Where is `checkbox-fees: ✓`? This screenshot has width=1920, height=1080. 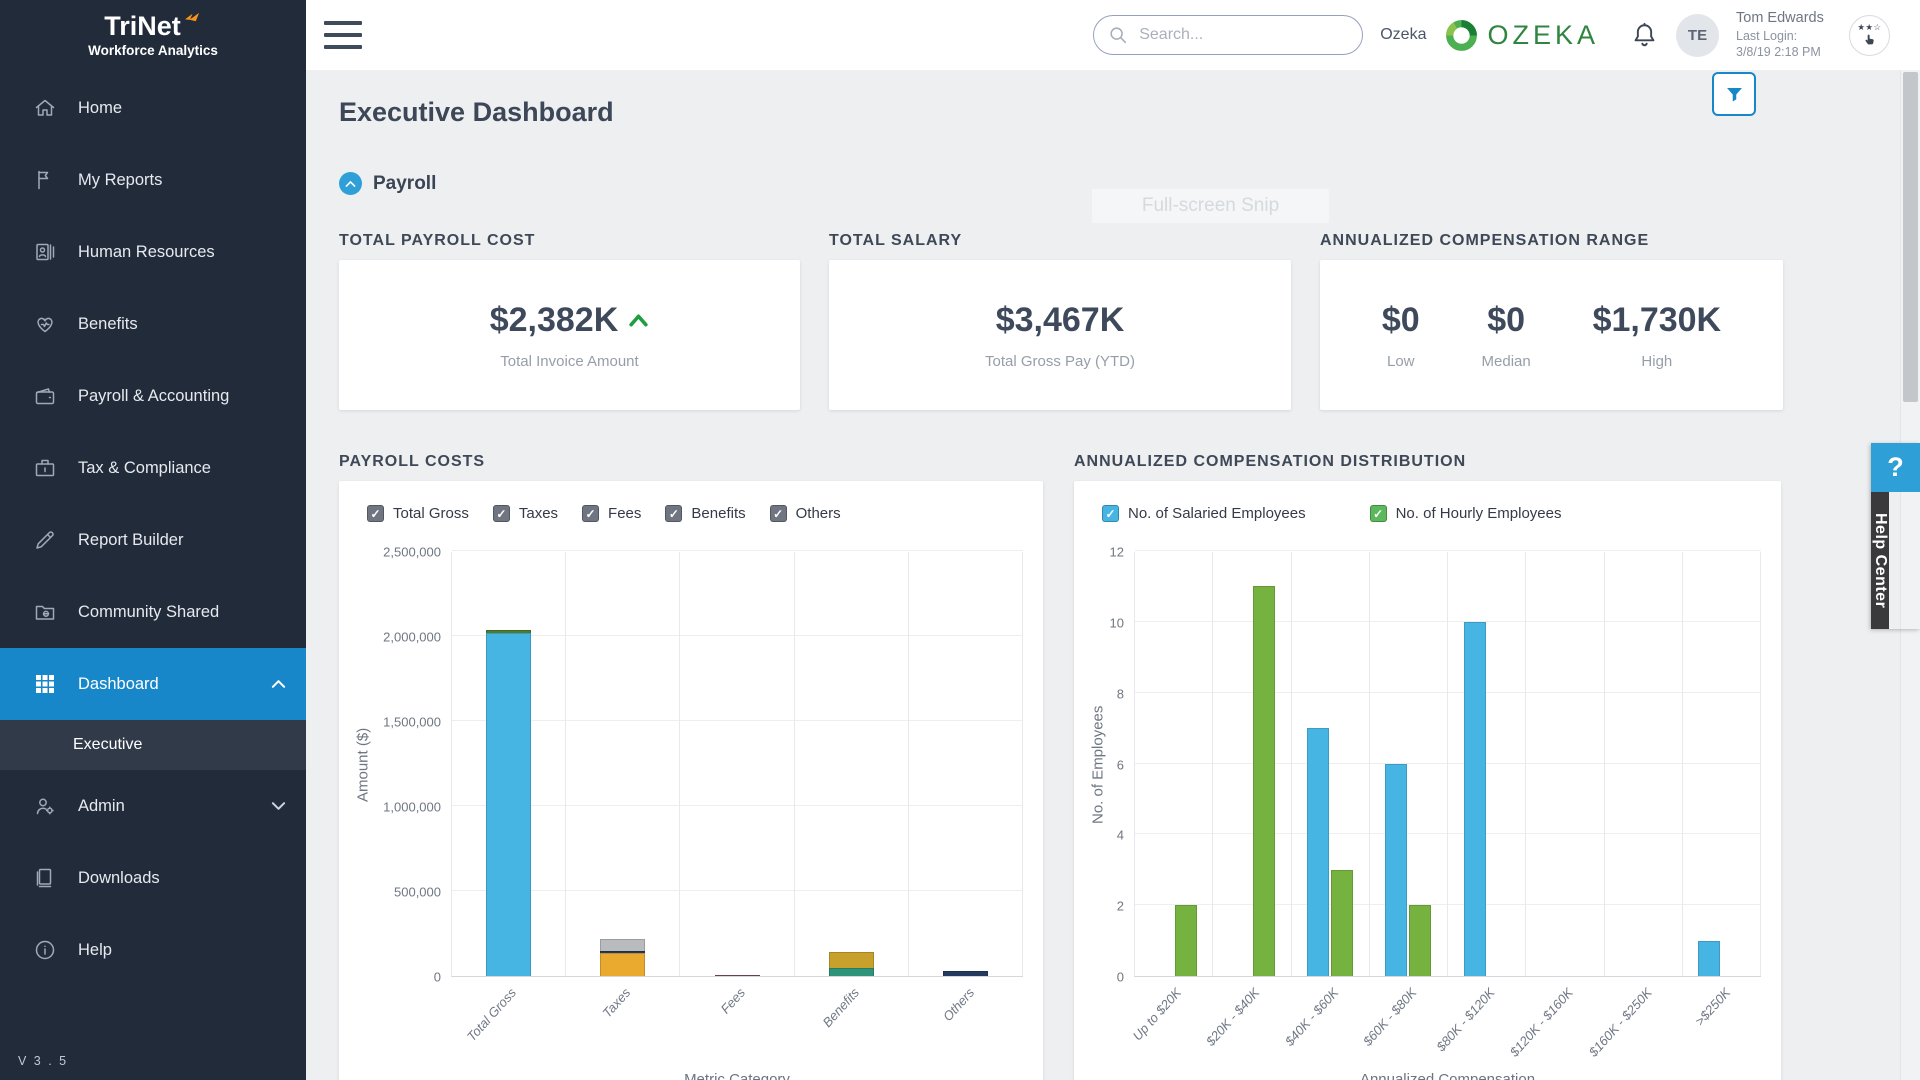 checkbox-fees: ✓ is located at coordinates (591, 513).